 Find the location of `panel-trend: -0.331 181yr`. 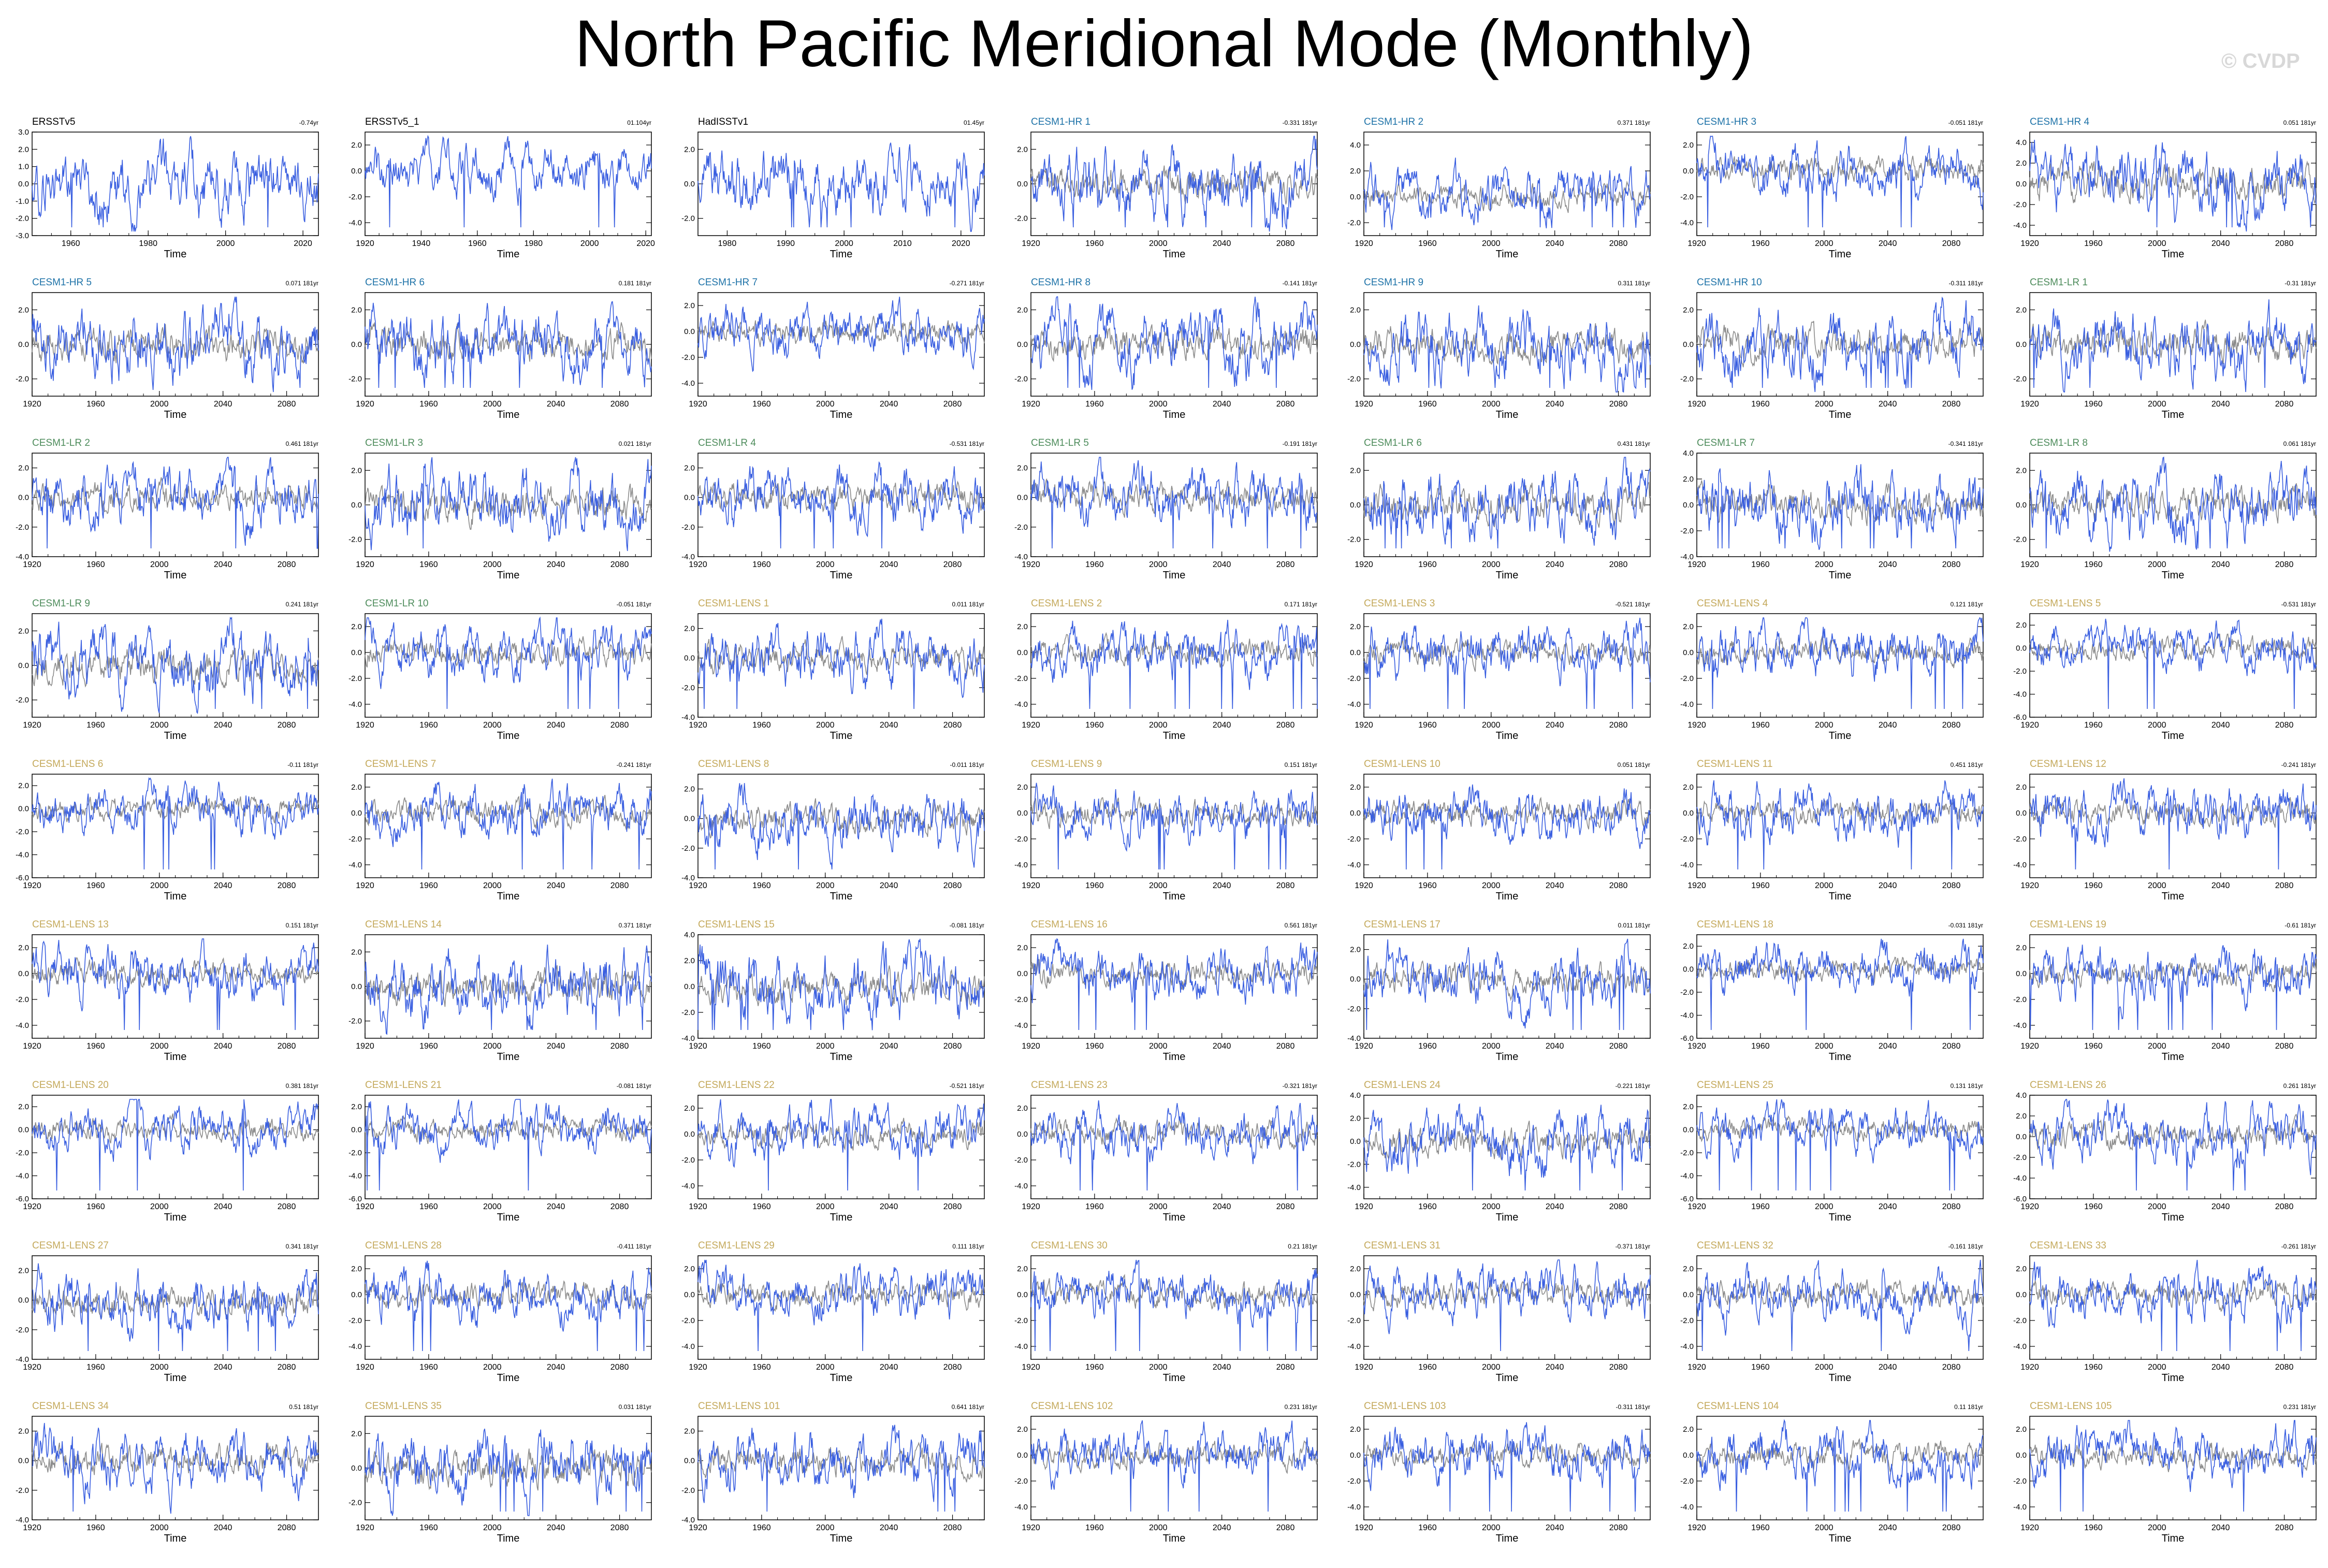

panel-trend: -0.331 181yr is located at coordinates (1300, 122).